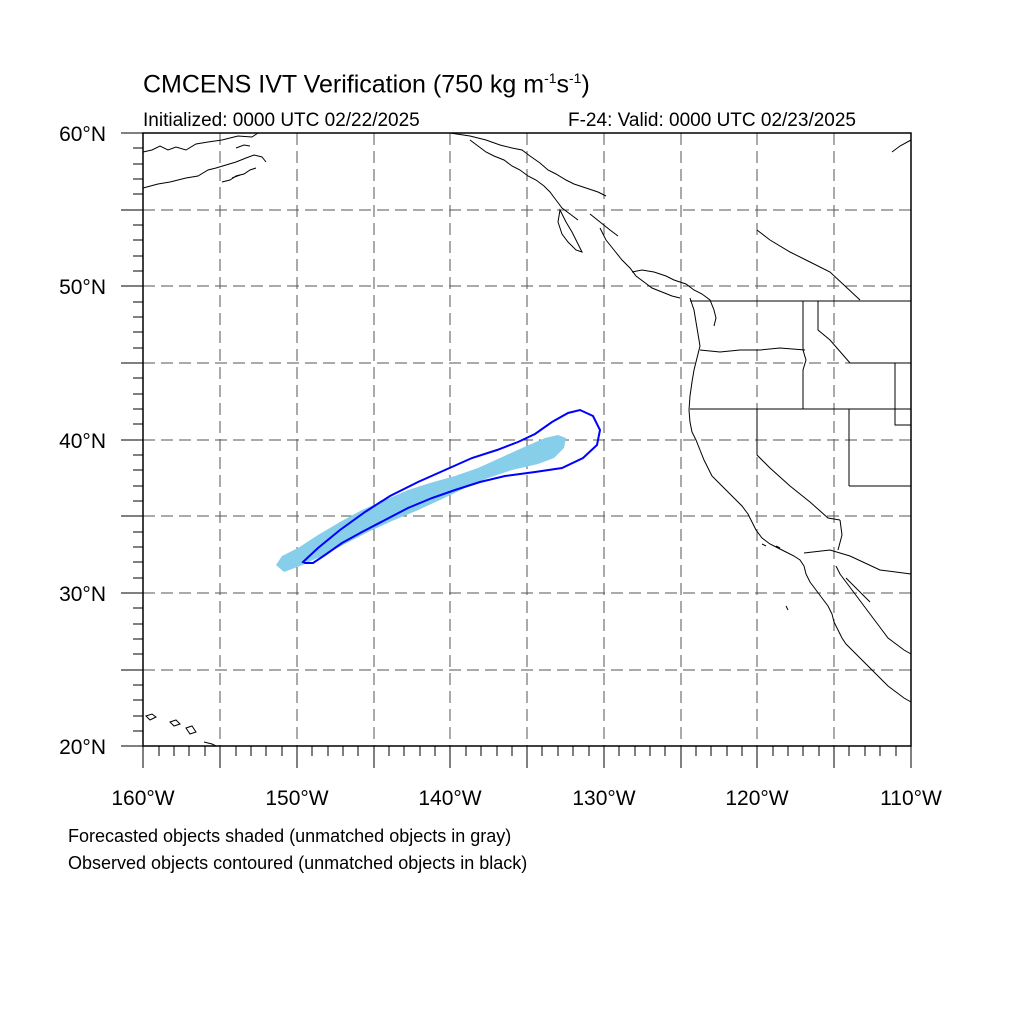 The width and height of the screenshot is (1024, 1024). I want to click on lat-label-30n: 30°N, so click(82, 594).